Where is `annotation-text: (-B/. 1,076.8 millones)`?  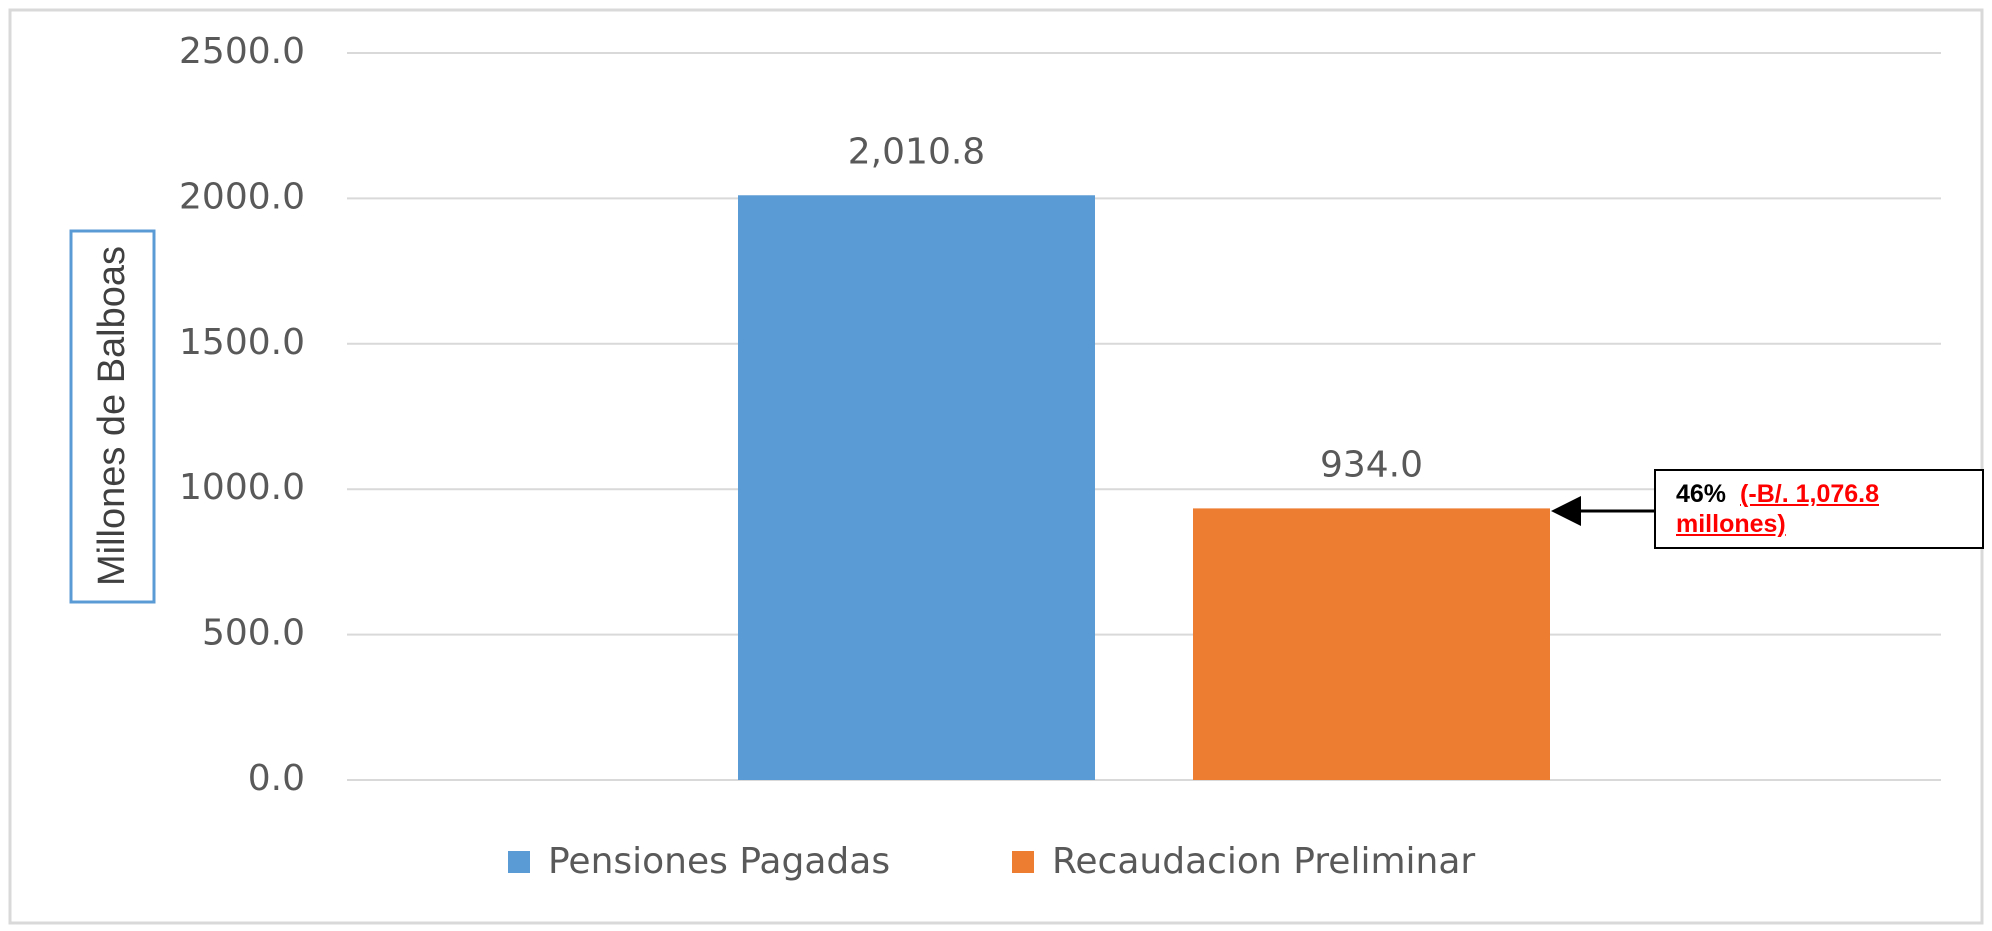
annotation-text: (-B/. 1,076.8 millones) is located at coordinates (1777, 509).